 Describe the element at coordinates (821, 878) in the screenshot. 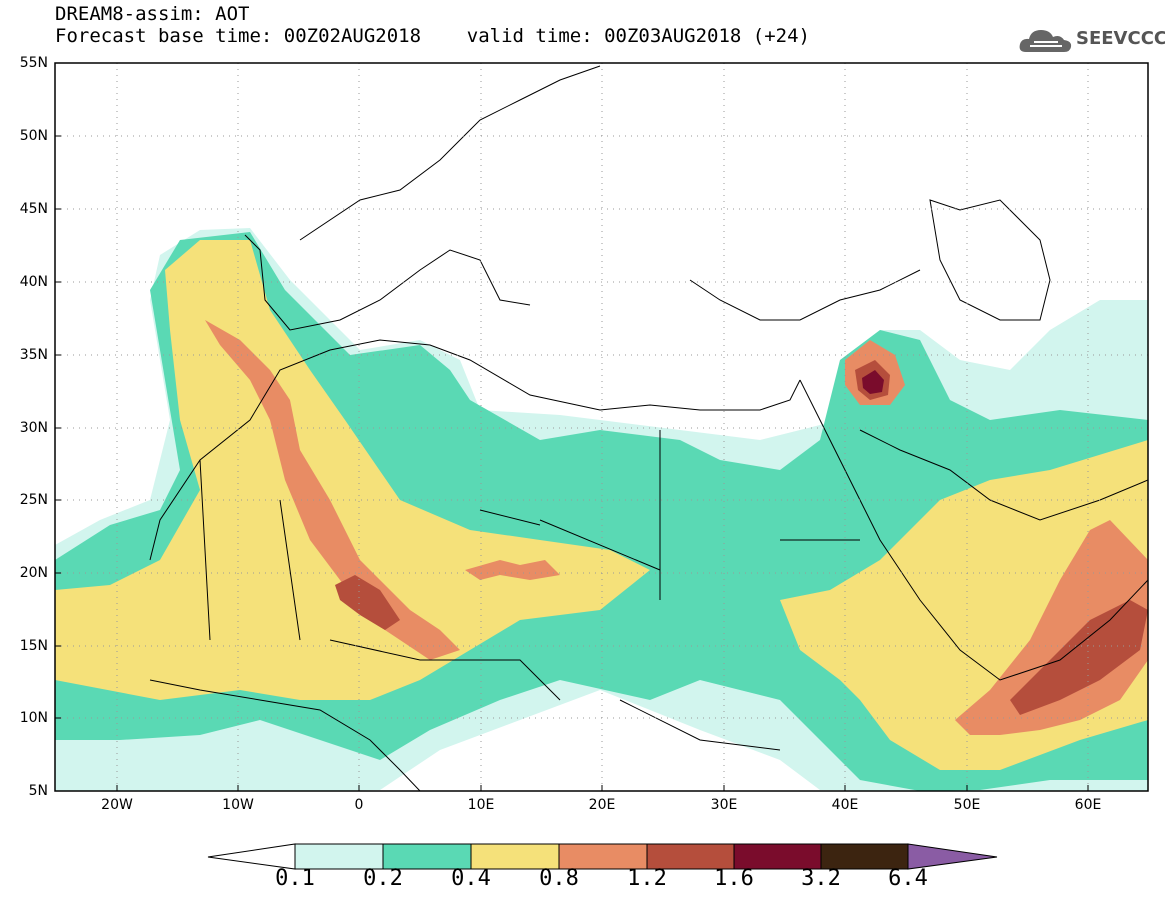

I see `colorbar-label: 3.2` at that location.